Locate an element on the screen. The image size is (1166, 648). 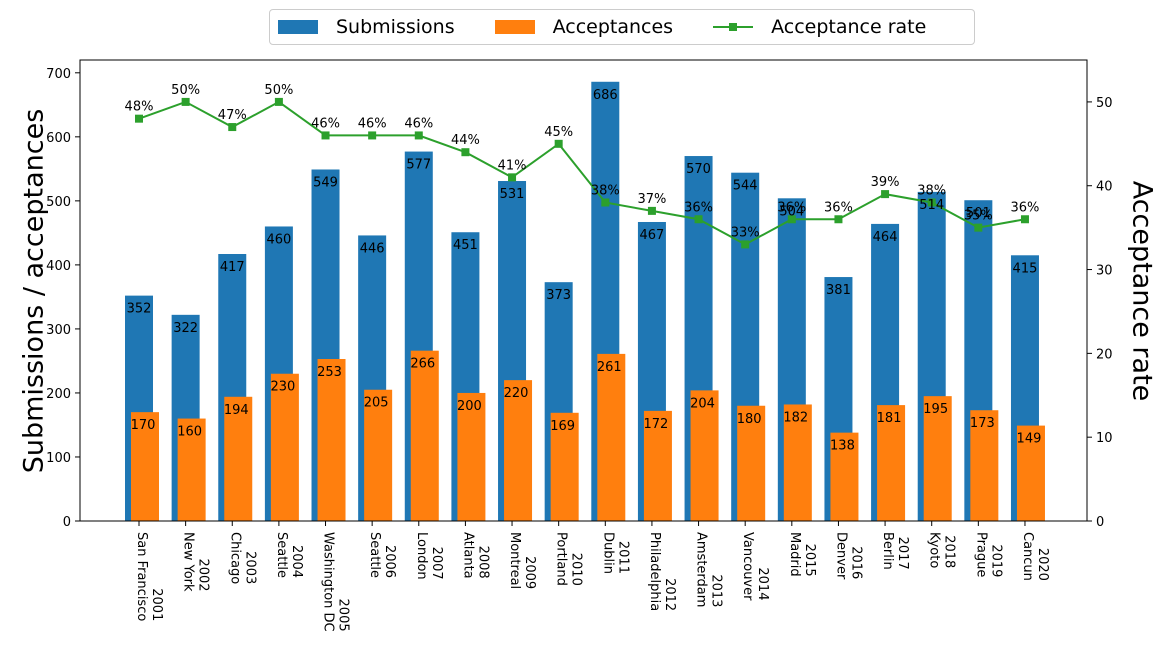
data-label-acceptance-rate: 47% is located at coordinates (232, 115).